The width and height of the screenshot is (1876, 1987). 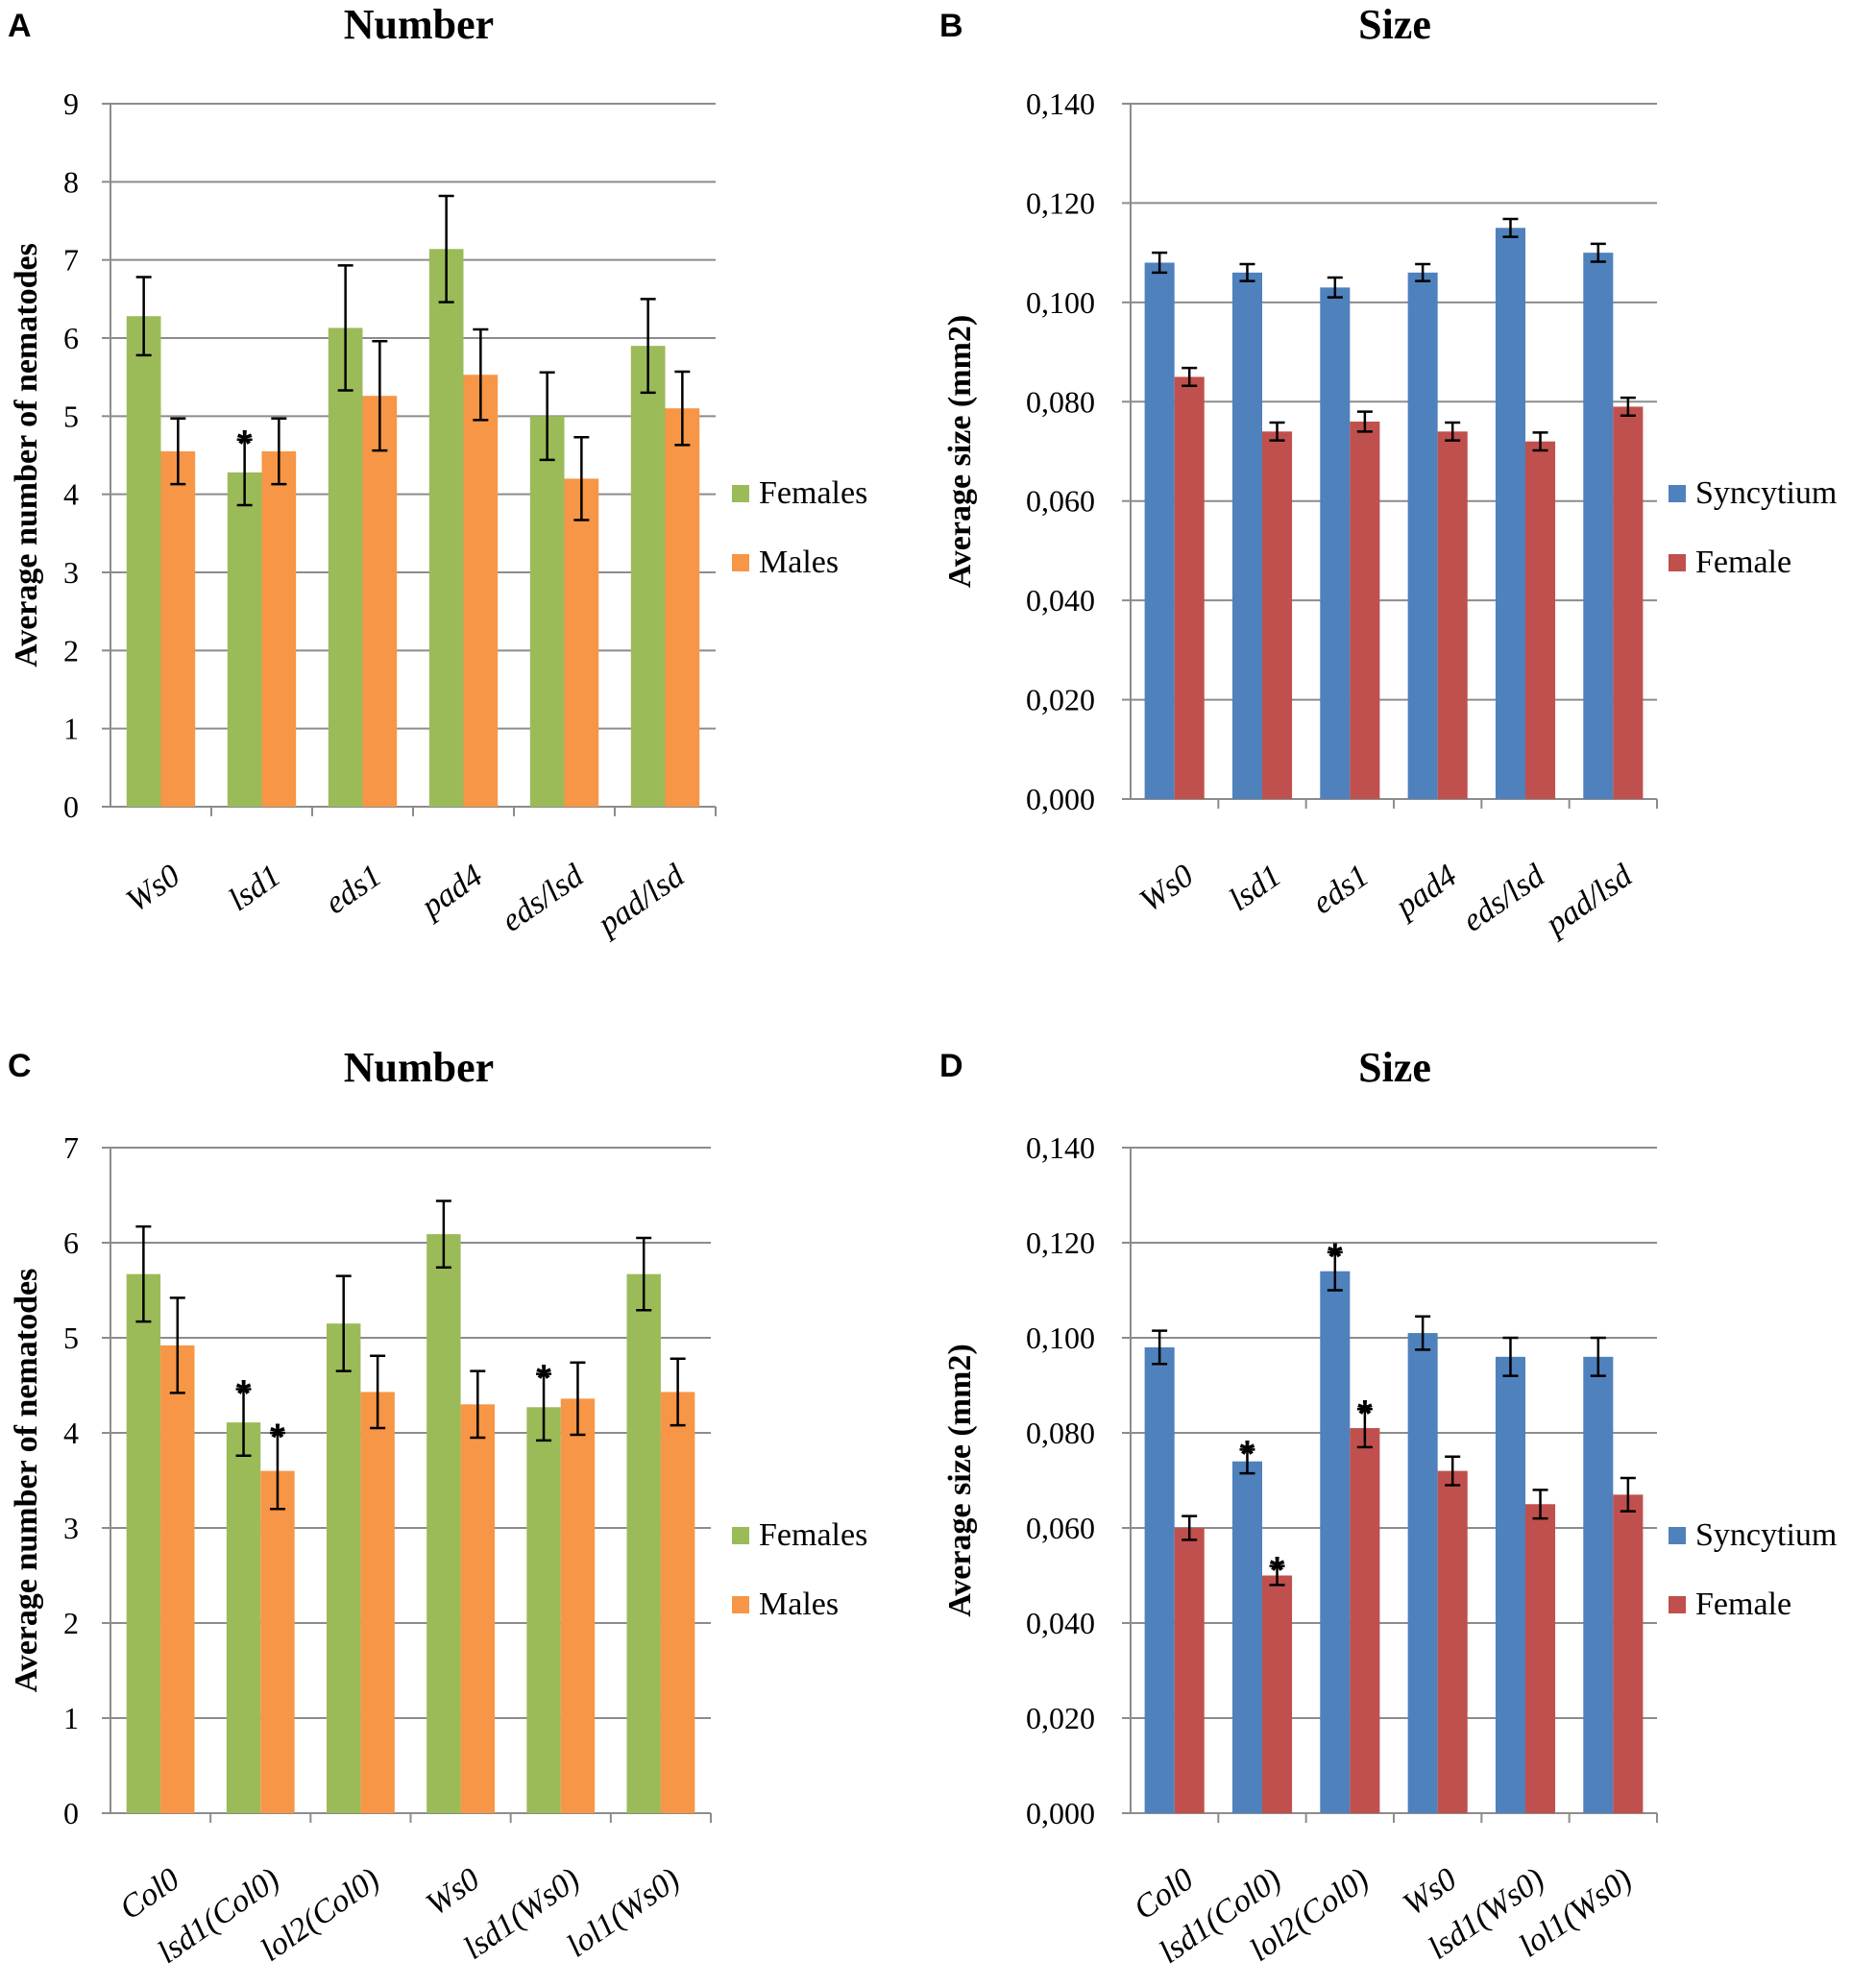 What do you see at coordinates (71, 338) in the screenshot?
I see `y-tick-label: 6` at bounding box center [71, 338].